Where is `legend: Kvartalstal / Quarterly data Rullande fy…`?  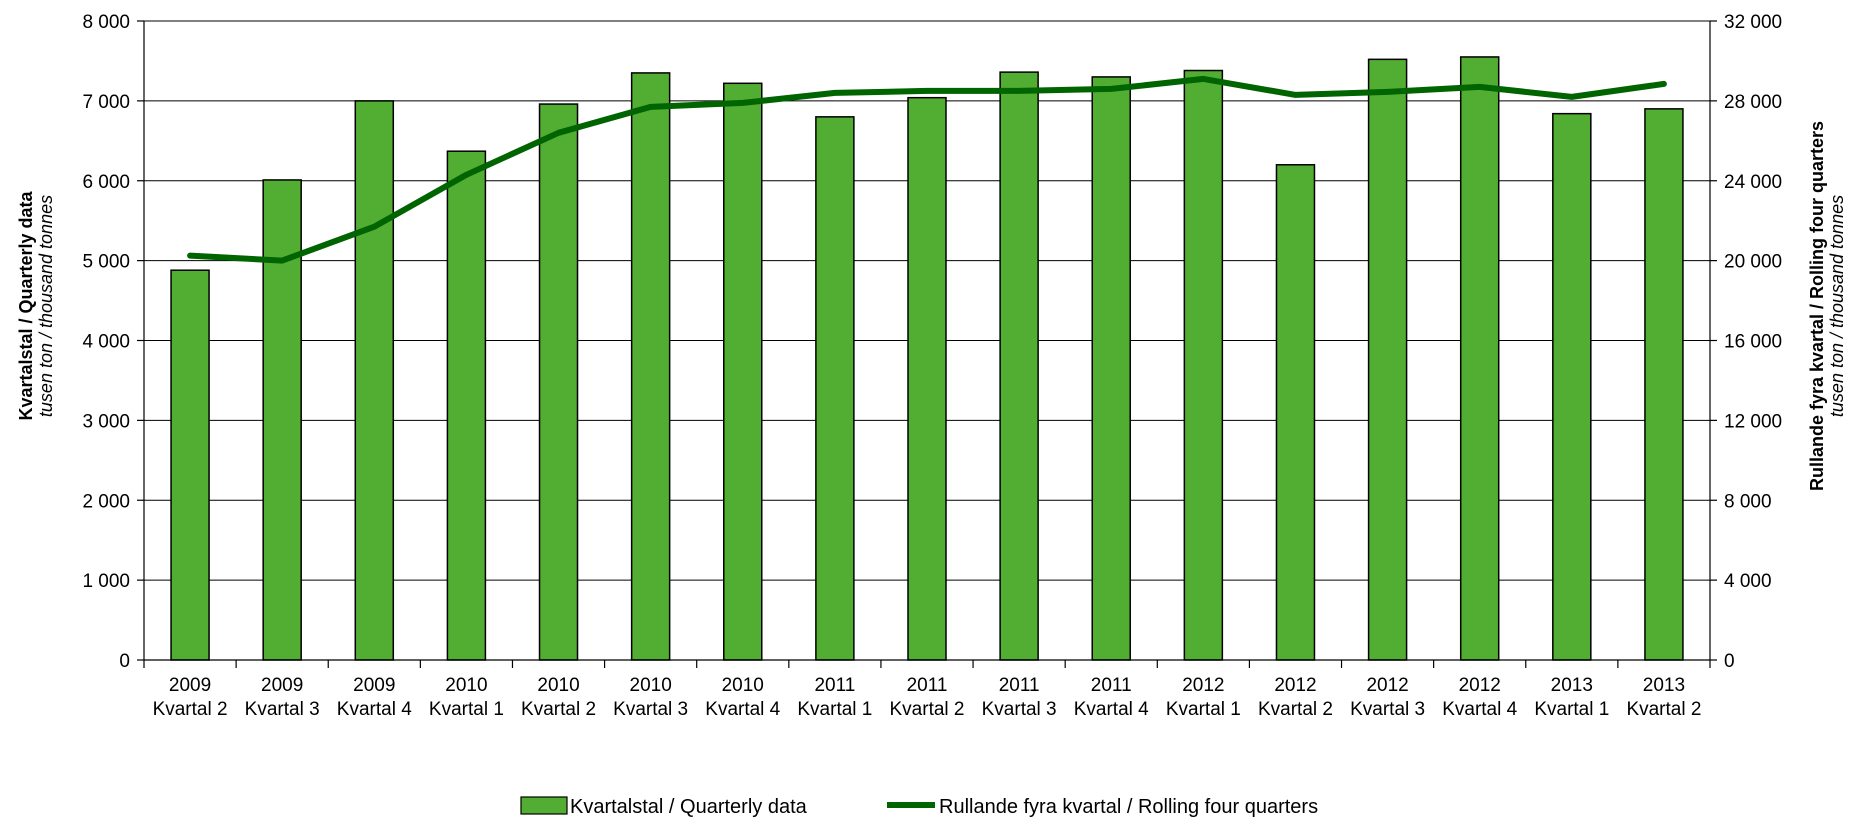
legend: Kvartalstal / Quarterly data Rullande fy… is located at coordinates (919, 807).